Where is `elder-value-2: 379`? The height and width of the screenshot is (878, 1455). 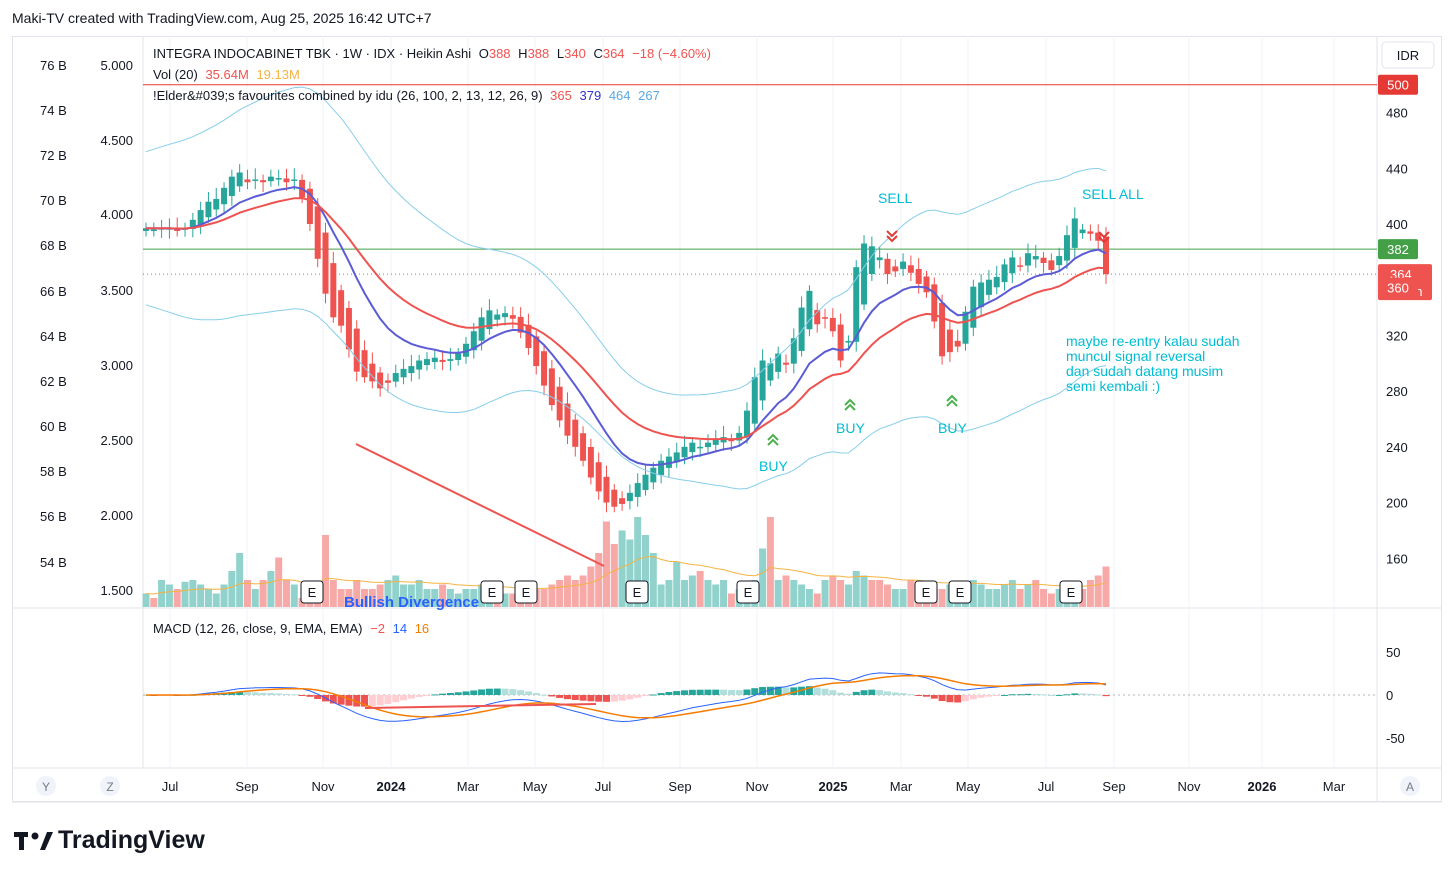 elder-value-2: 379 is located at coordinates (590, 95).